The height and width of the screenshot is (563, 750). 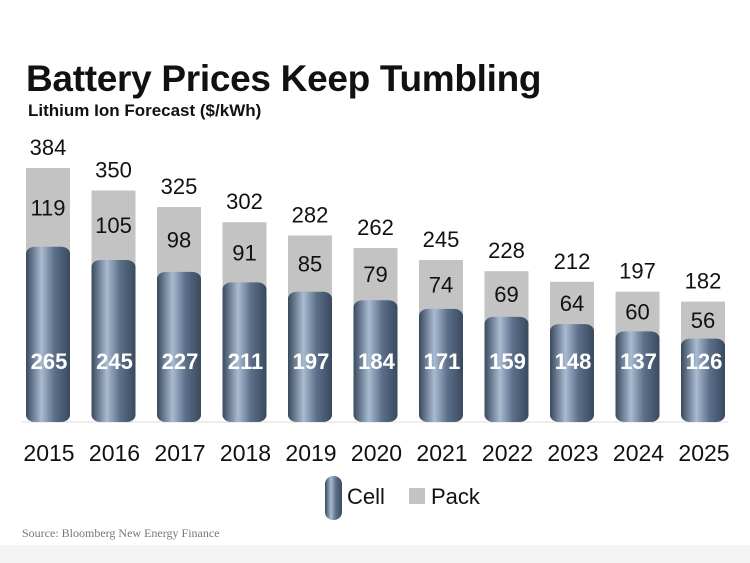 I want to click on label-total-2019: 282, so click(x=310, y=214).